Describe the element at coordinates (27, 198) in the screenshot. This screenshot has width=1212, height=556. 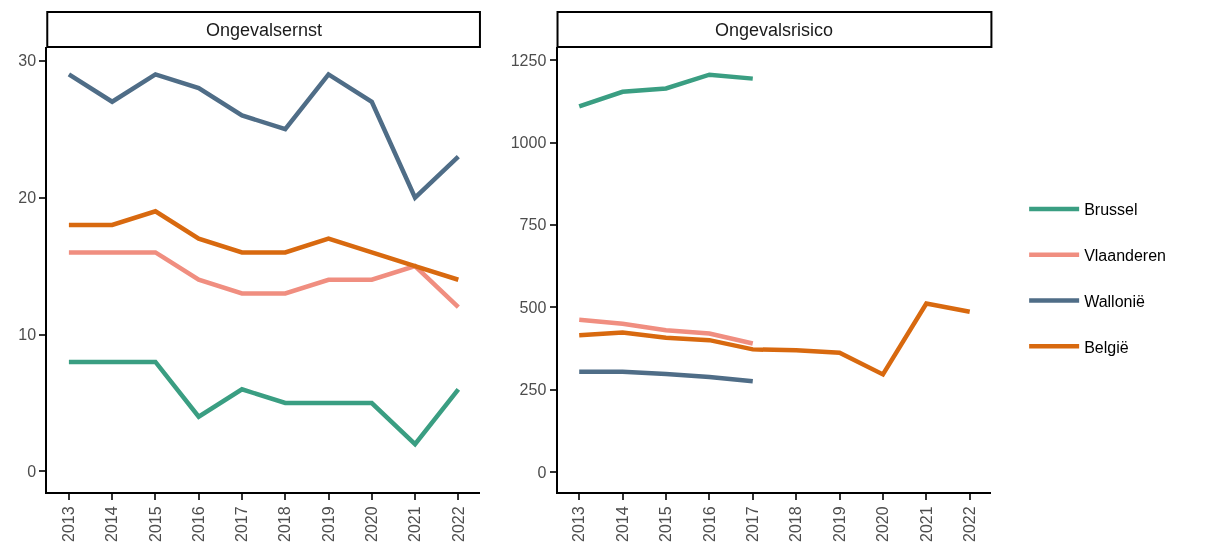
I see `y-tick-label: 20` at that location.